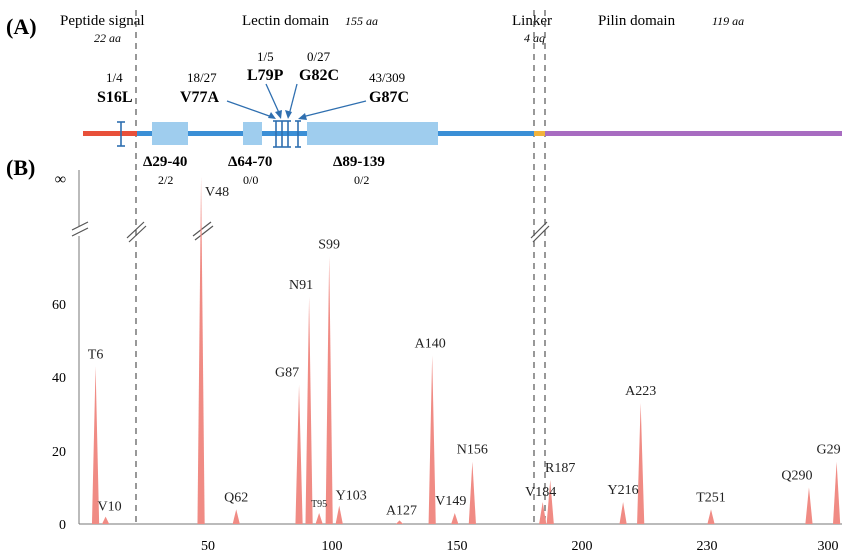  I want to click on break-mark-136-b, so click(137, 234).